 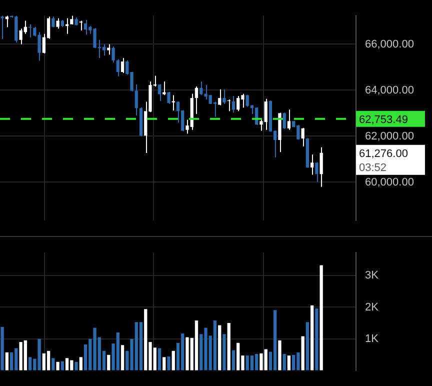 I want to click on y-tick-label: 3K, so click(x=372, y=276).